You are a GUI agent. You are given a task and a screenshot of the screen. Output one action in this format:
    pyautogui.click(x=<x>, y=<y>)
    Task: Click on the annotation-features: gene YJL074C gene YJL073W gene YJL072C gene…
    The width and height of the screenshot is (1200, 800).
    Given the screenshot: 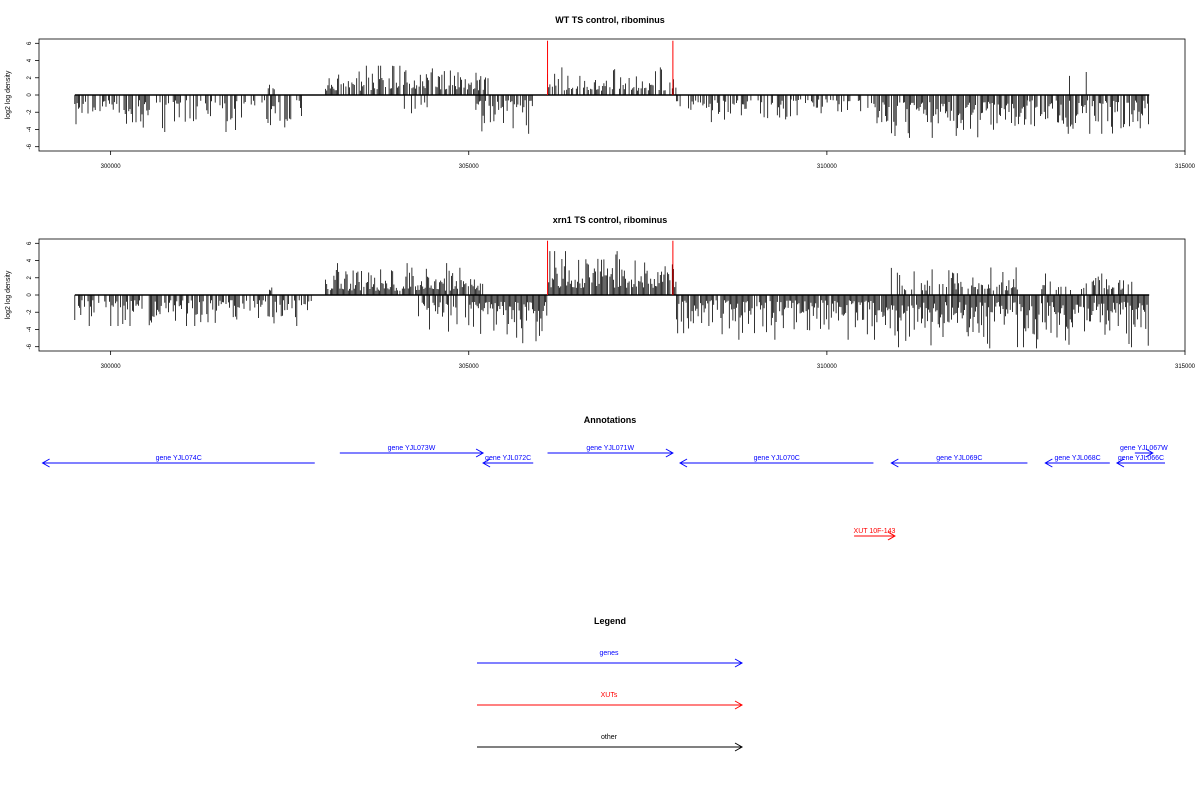 What is the action you would take?
    pyautogui.click(x=604, y=493)
    